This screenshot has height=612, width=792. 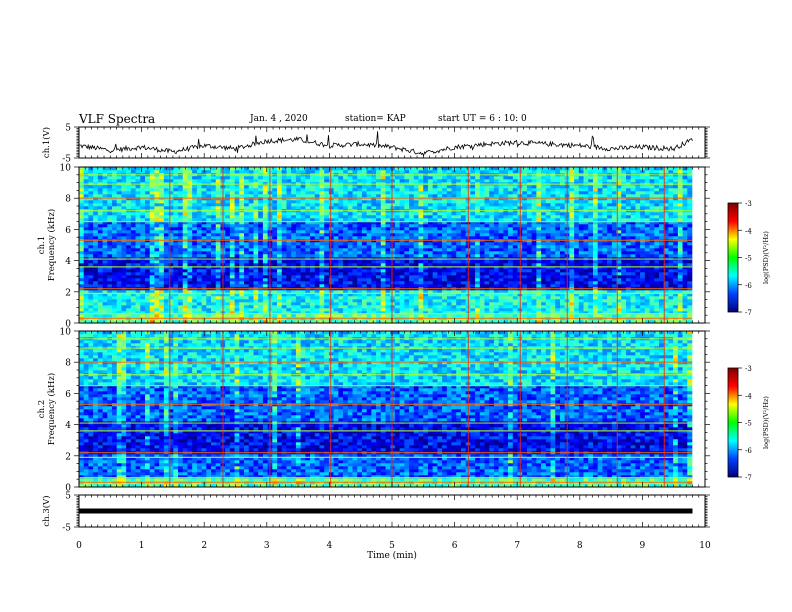 What do you see at coordinates (42, 409) in the screenshot?
I see `y-axis-label: ch.2` at bounding box center [42, 409].